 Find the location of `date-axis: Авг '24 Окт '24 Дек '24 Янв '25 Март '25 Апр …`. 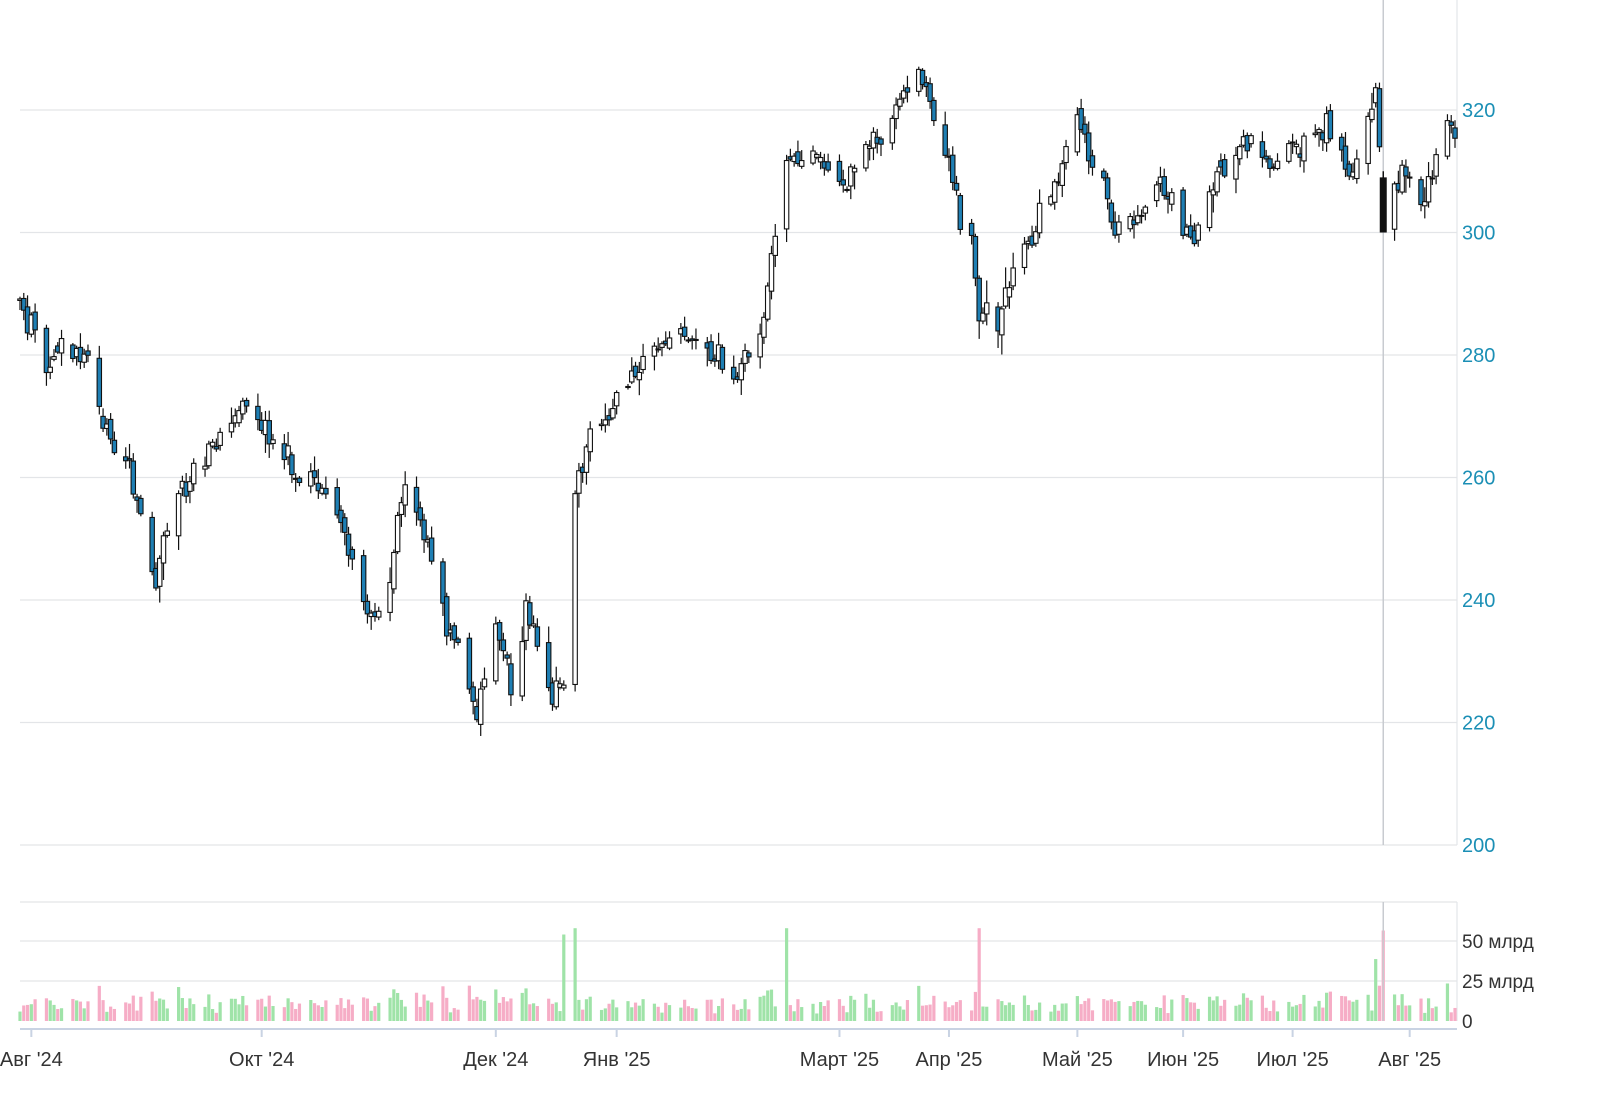

date-axis: Авг '24 Окт '24 Дек '24 Янв '25 Март '25 Апр … is located at coordinates (728, 1049).